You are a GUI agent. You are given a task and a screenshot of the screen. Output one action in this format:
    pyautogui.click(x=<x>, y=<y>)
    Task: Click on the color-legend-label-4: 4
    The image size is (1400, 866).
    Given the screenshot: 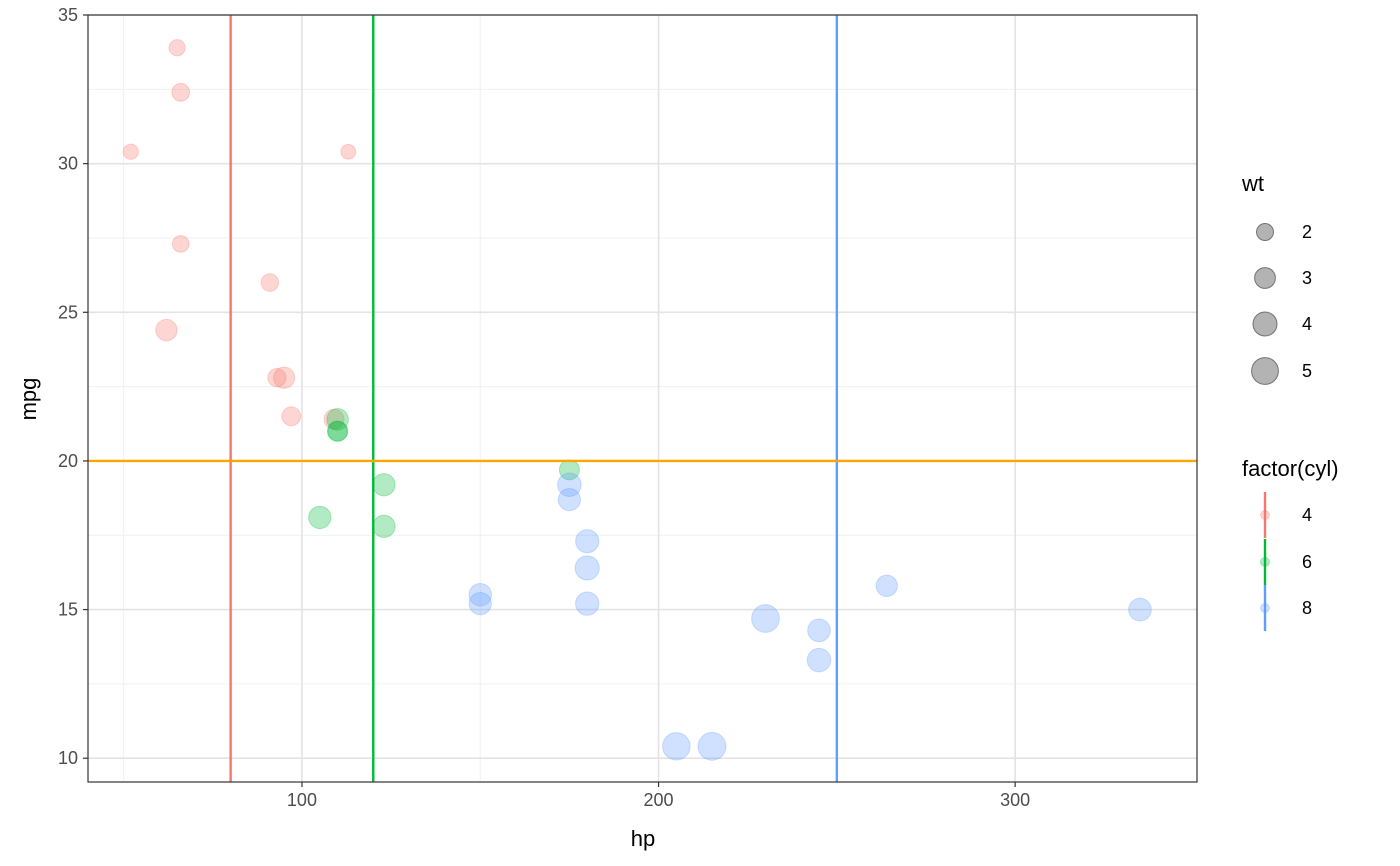 What is the action you would take?
    pyautogui.click(x=1307, y=515)
    